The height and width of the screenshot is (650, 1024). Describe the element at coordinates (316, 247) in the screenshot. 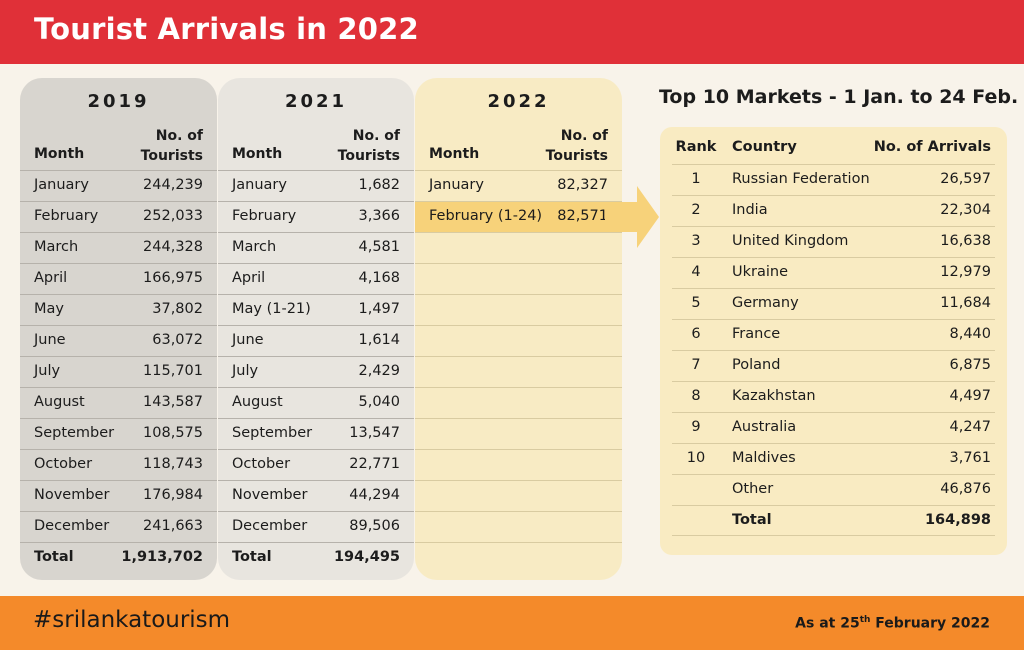

I see `table-row: March 4,581` at that location.